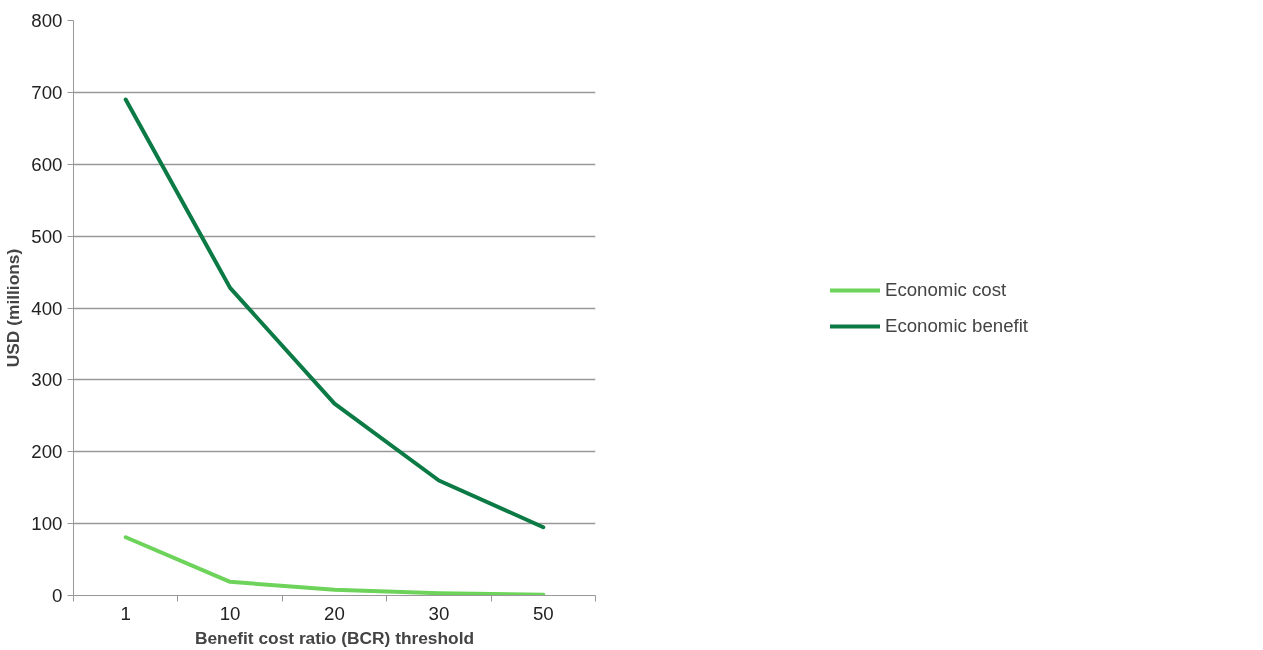 The height and width of the screenshot is (650, 1263). I want to click on y-tick-label: 300, so click(47, 380).